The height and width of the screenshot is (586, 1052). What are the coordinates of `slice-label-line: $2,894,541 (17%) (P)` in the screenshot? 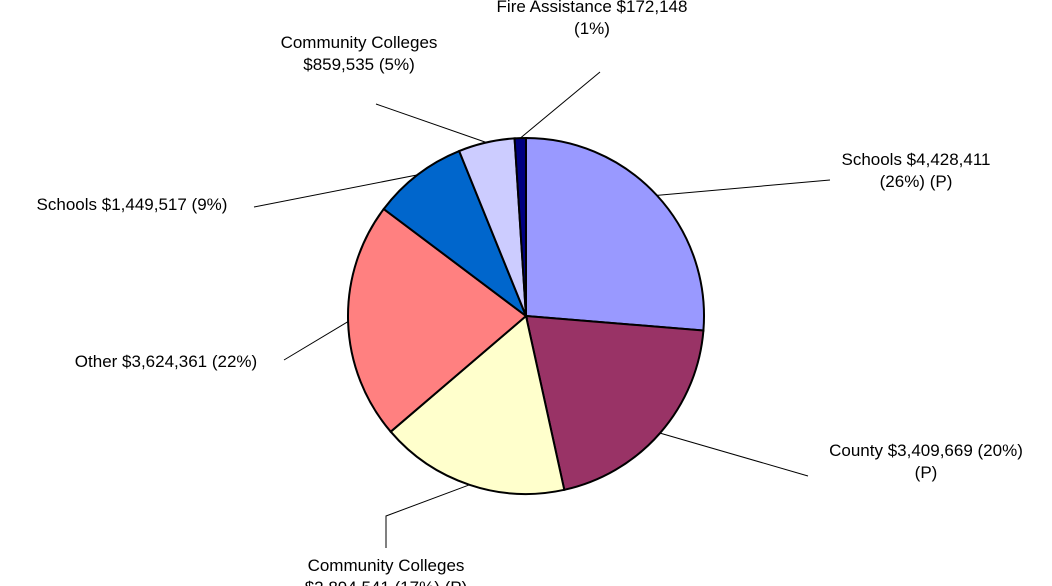 It's located at (386, 582).